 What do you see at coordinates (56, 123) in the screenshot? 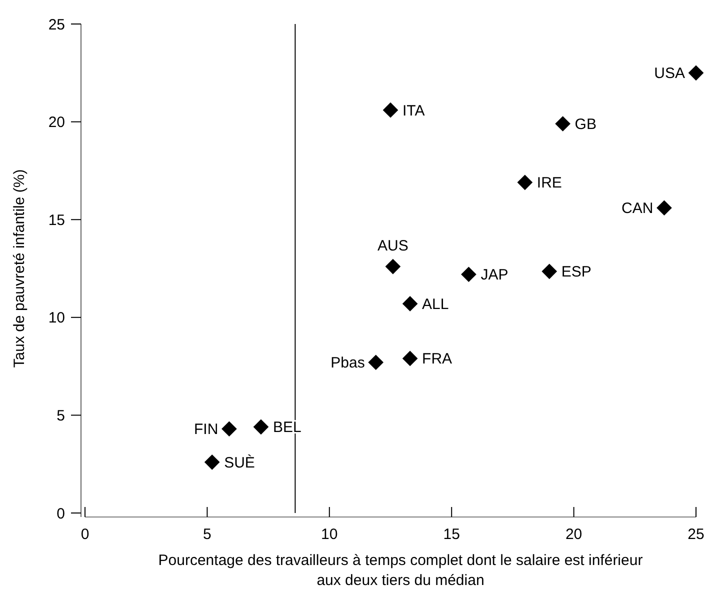
I see `y-tick-label: 20` at bounding box center [56, 123].